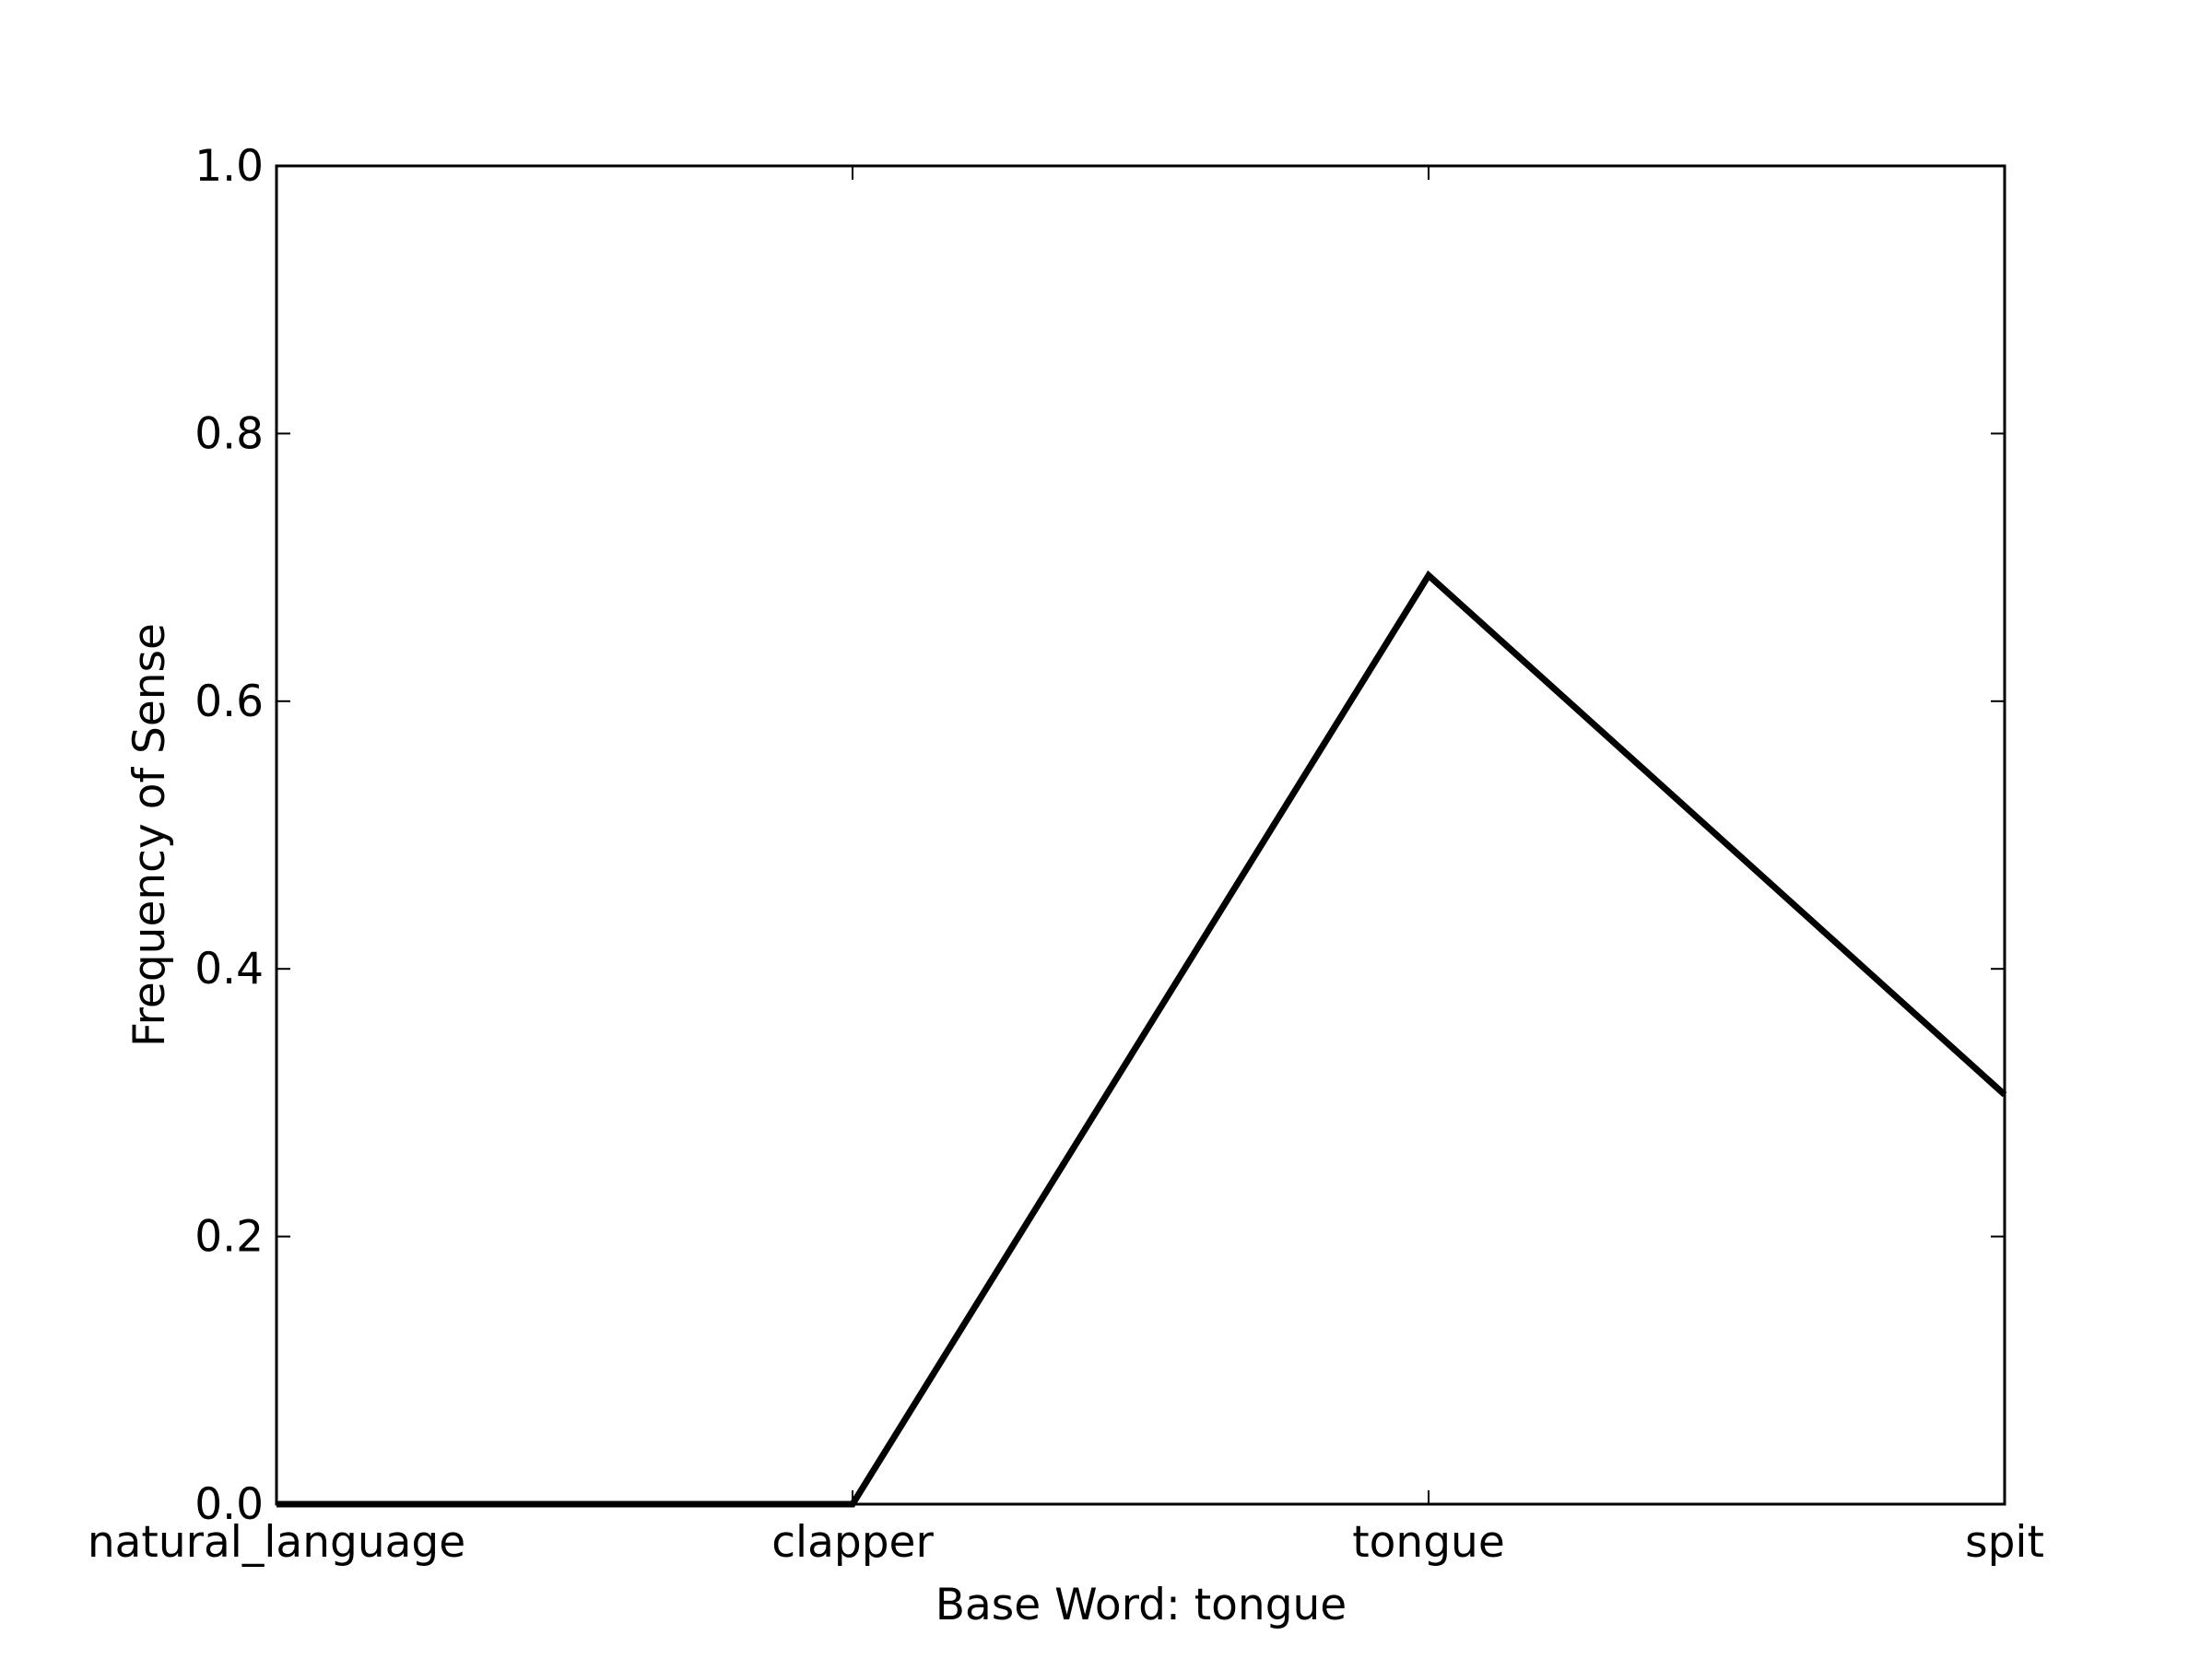 The height and width of the screenshot is (1659, 2212). I want to click on y-tick-label: 0.0, so click(229, 1504).